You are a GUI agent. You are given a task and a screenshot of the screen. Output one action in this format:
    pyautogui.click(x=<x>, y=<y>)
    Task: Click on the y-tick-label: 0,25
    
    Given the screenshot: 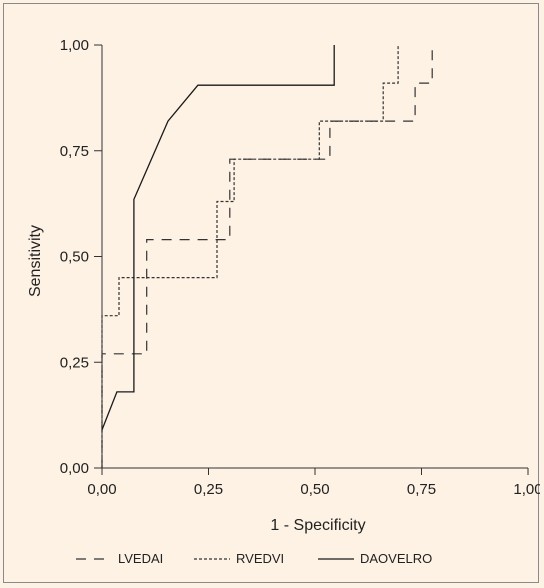 What is the action you would take?
    pyautogui.click(x=74, y=362)
    